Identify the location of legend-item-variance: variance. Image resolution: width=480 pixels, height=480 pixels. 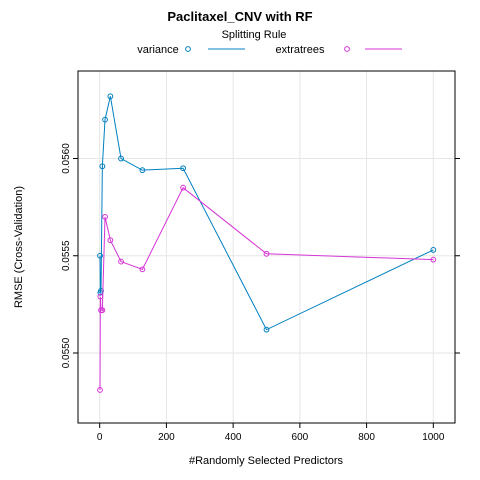
(191, 50).